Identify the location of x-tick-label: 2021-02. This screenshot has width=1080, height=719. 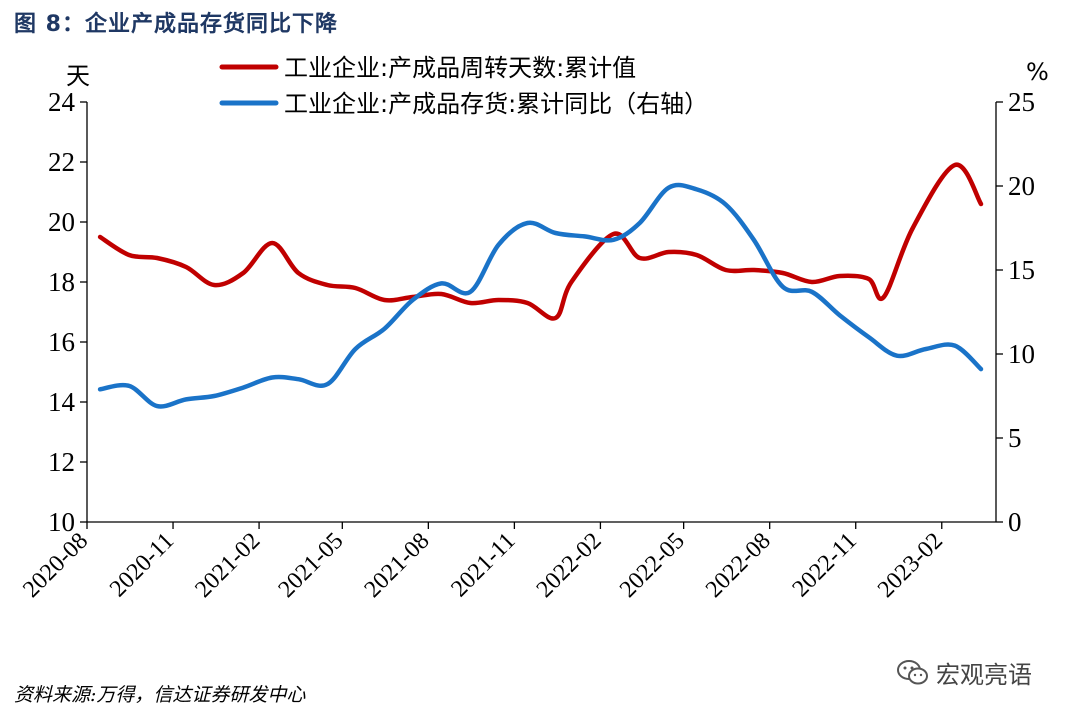
(227, 565).